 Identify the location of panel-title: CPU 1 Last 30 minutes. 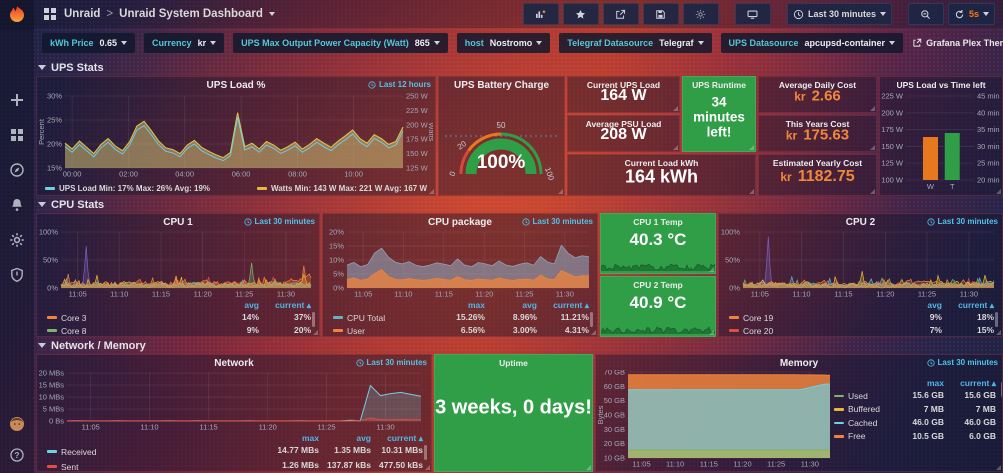
(239, 222).